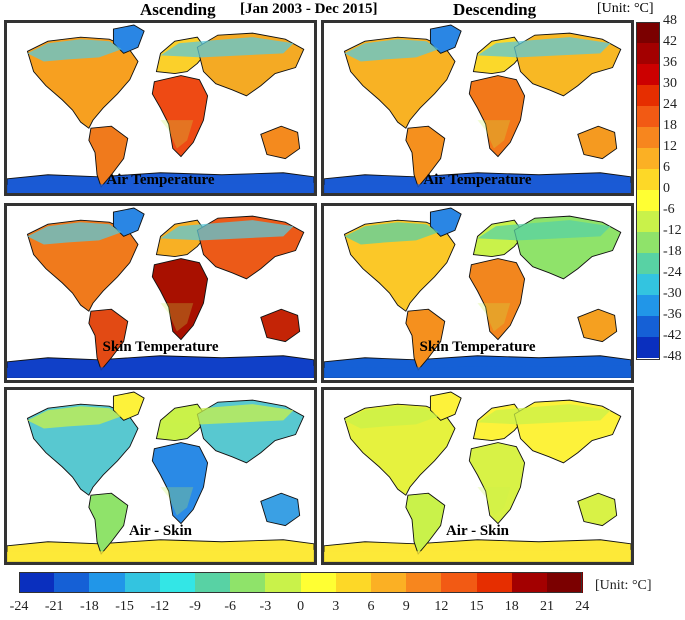 The height and width of the screenshot is (620, 685). I want to click on colorbar-frame, so click(648, 191).